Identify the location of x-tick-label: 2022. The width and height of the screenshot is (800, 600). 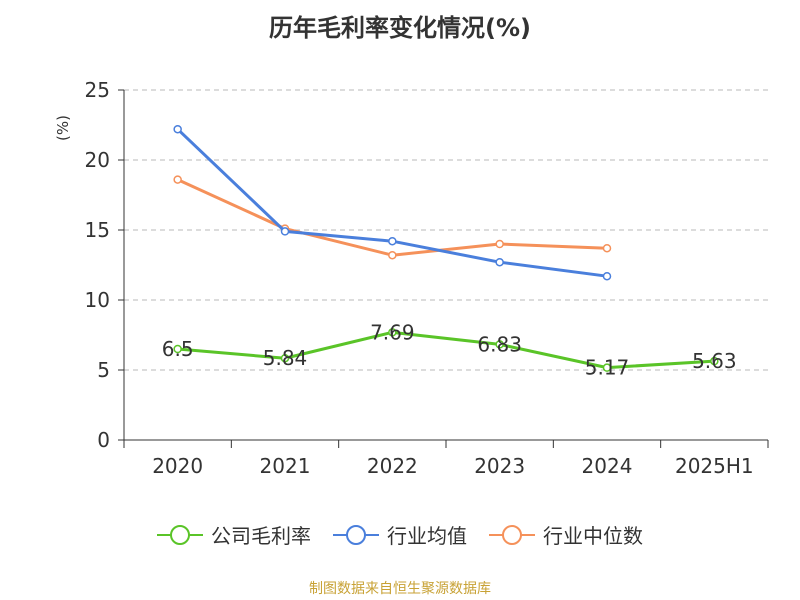
(392, 466).